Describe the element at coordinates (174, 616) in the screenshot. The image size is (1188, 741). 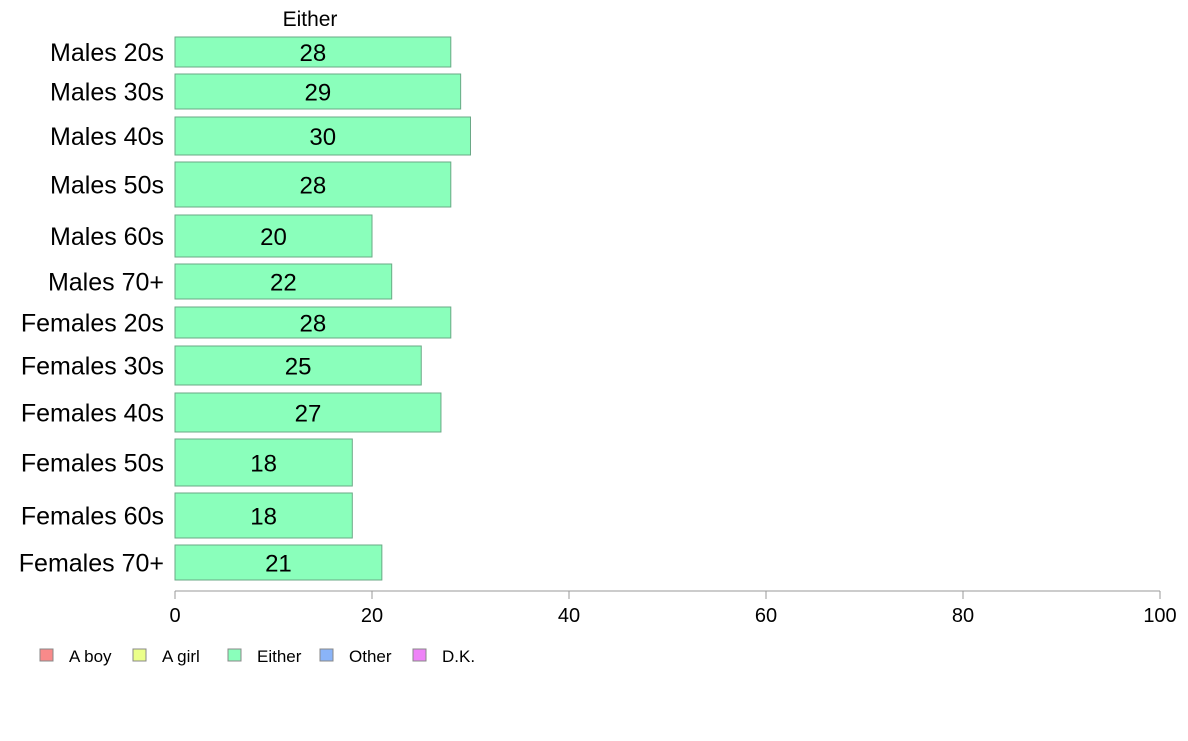
I see `x-tick-label: 0` at that location.